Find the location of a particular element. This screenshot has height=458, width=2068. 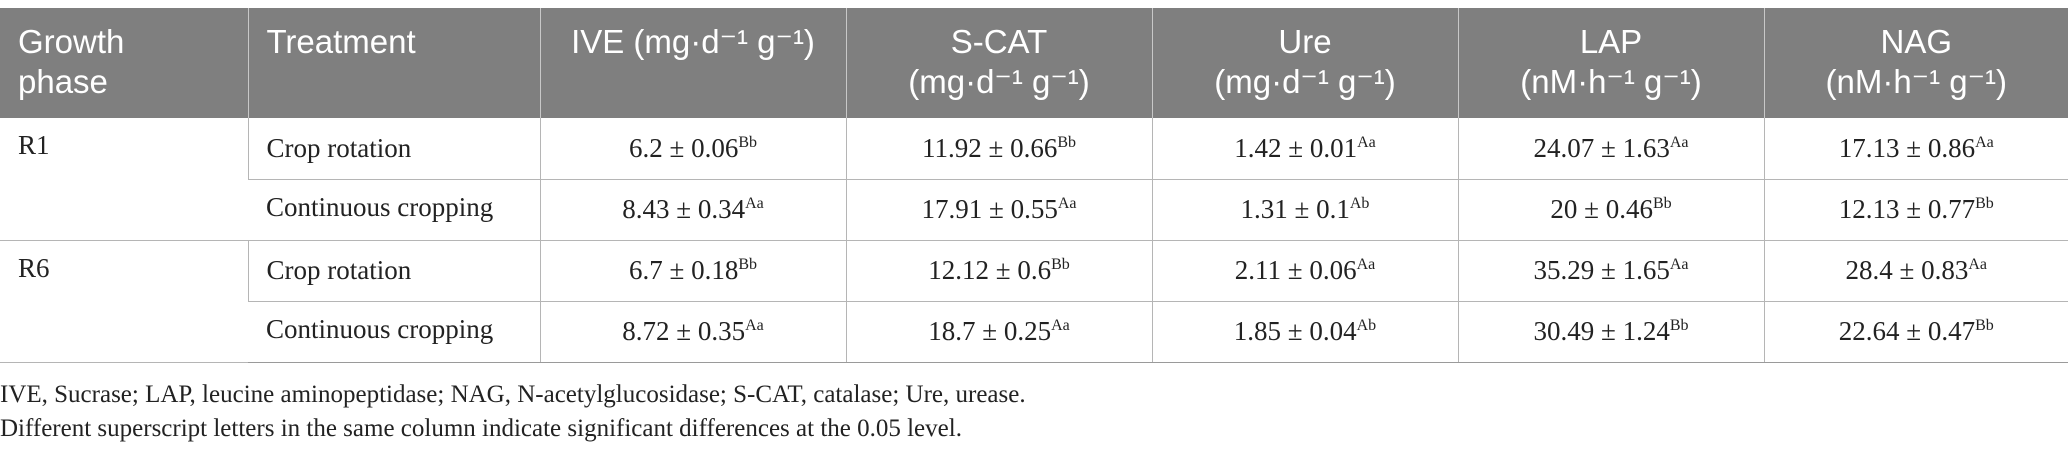

header-growth-phase: Growth phase is located at coordinates (124, 63).